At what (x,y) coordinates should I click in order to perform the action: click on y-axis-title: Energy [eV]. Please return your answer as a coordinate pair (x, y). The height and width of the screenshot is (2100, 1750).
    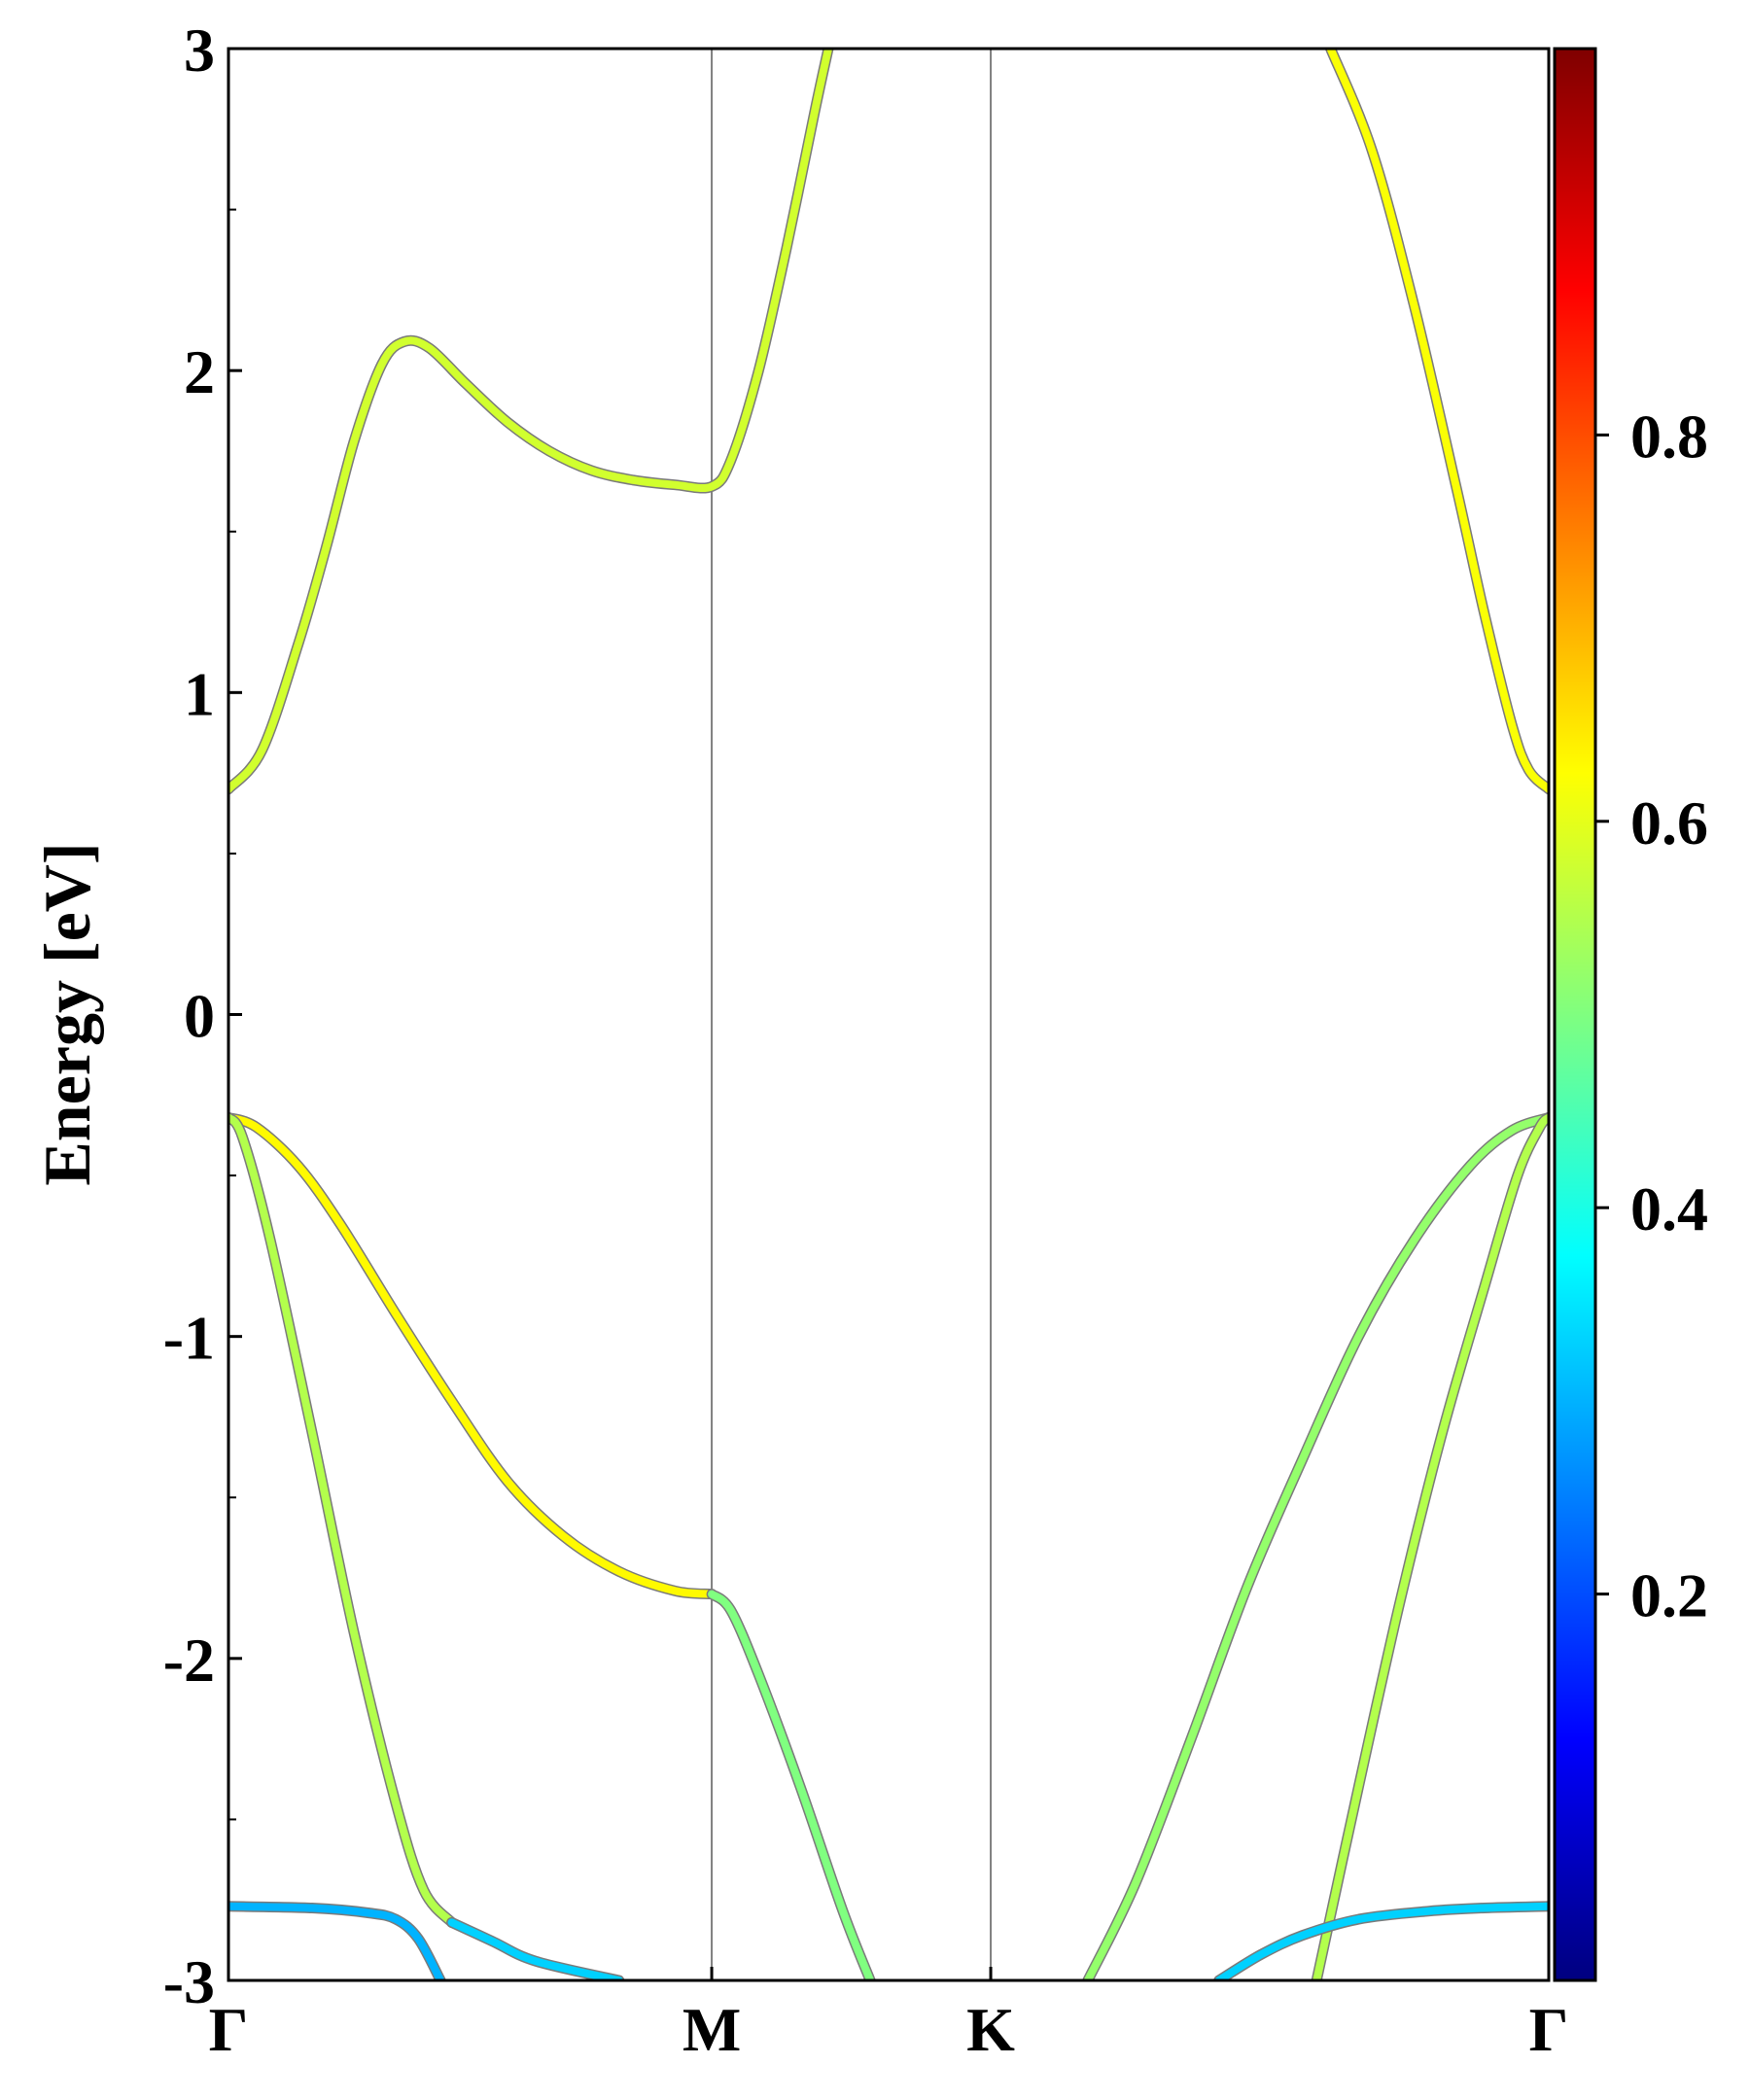
    Looking at the image, I should click on (67, 1013).